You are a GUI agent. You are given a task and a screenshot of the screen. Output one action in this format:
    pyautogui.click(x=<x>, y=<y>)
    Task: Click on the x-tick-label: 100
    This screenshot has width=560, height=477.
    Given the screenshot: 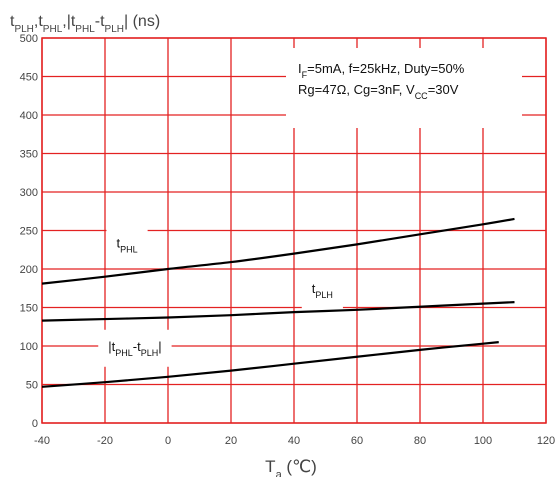 What is the action you would take?
    pyautogui.click(x=483, y=441)
    